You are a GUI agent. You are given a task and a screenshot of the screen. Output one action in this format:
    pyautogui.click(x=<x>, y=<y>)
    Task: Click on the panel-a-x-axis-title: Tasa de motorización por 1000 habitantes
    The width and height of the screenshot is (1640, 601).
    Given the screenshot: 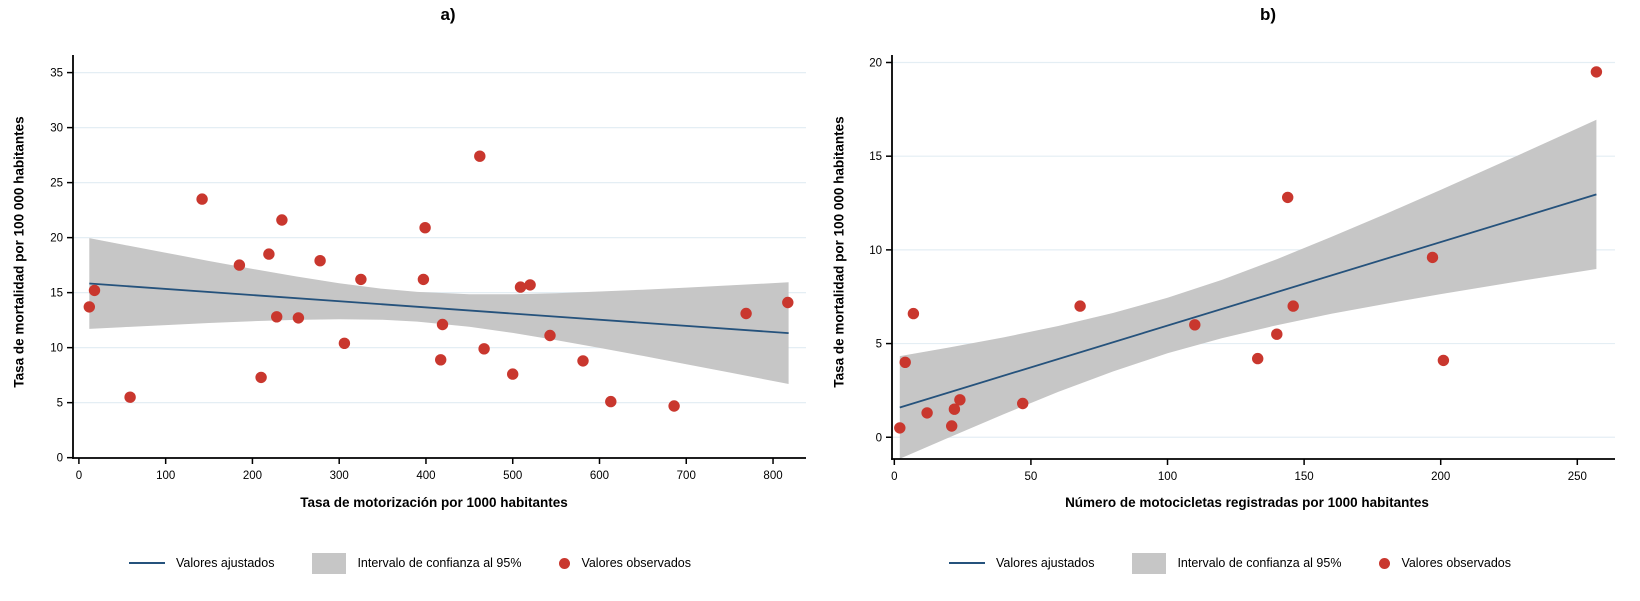 What is the action you would take?
    pyautogui.click(x=434, y=502)
    